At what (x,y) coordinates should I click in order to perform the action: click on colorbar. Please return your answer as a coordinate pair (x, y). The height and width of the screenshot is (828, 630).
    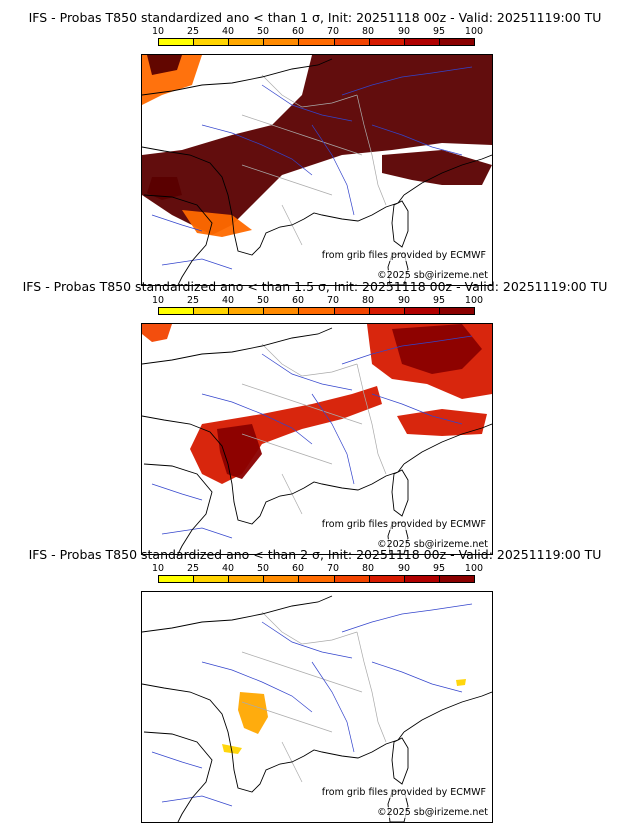
    Looking at the image, I should click on (316, 42).